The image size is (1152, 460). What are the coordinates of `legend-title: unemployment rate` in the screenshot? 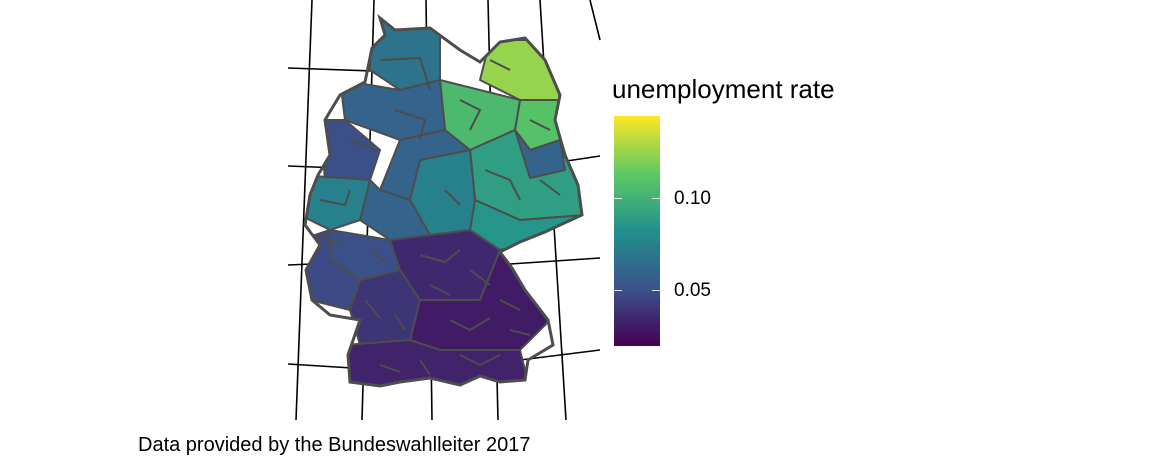 It's located at (723, 89).